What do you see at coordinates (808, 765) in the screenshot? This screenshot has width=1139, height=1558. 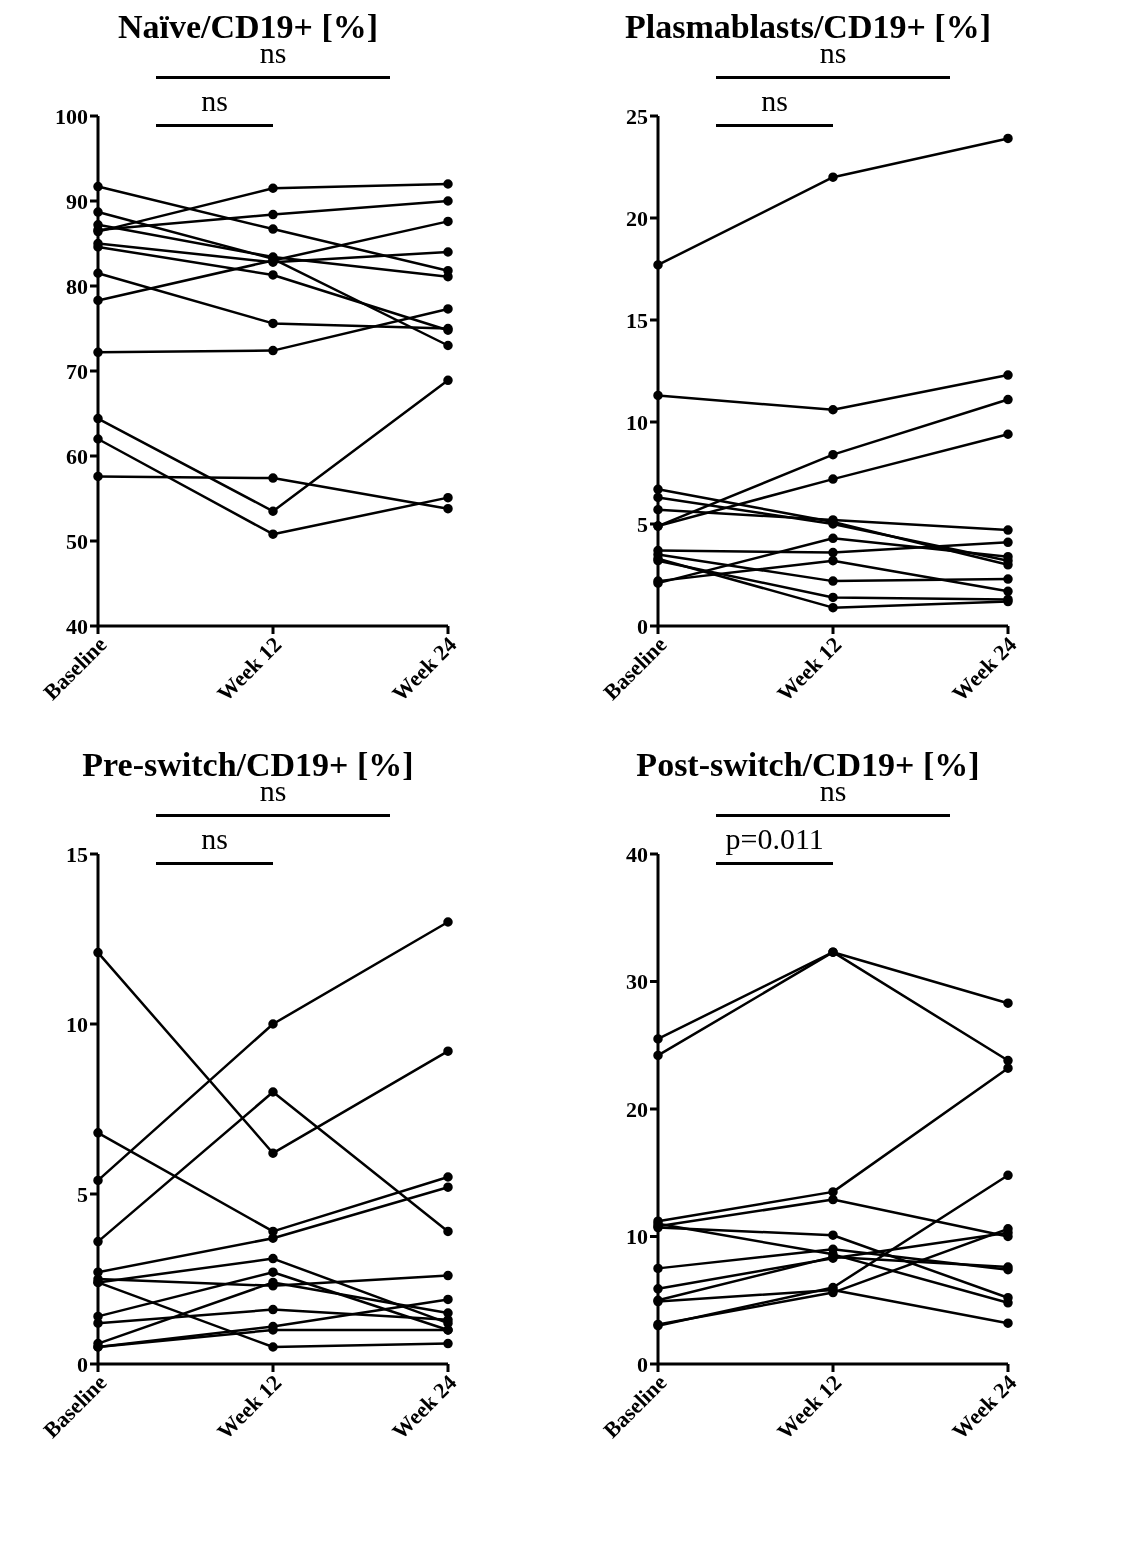 I see `chart-title: Post-switch/CD19+ [%]` at bounding box center [808, 765].